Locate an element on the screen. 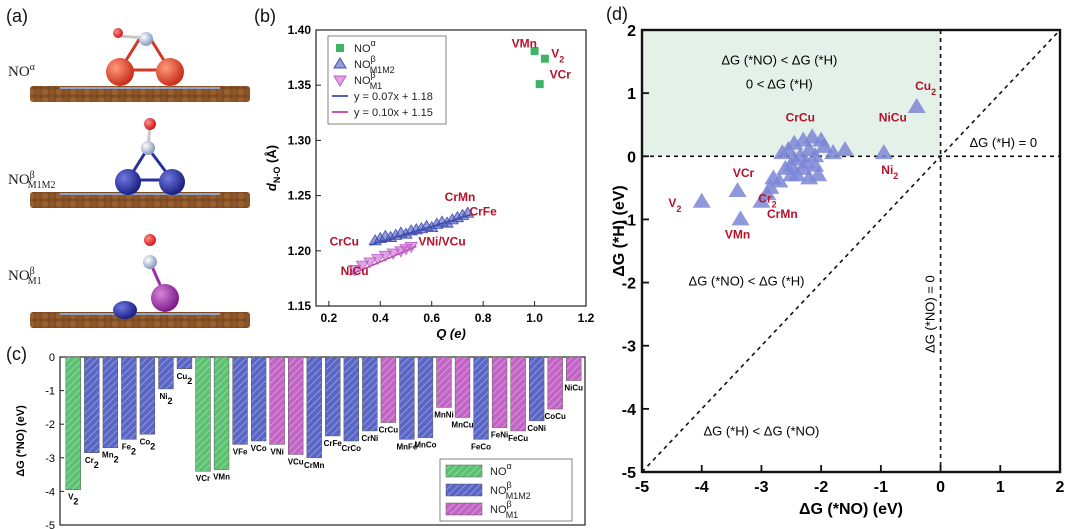 Image resolution: width=1065 pixels, height=529 pixels. bar-label: FeCu is located at coordinates (518, 438).